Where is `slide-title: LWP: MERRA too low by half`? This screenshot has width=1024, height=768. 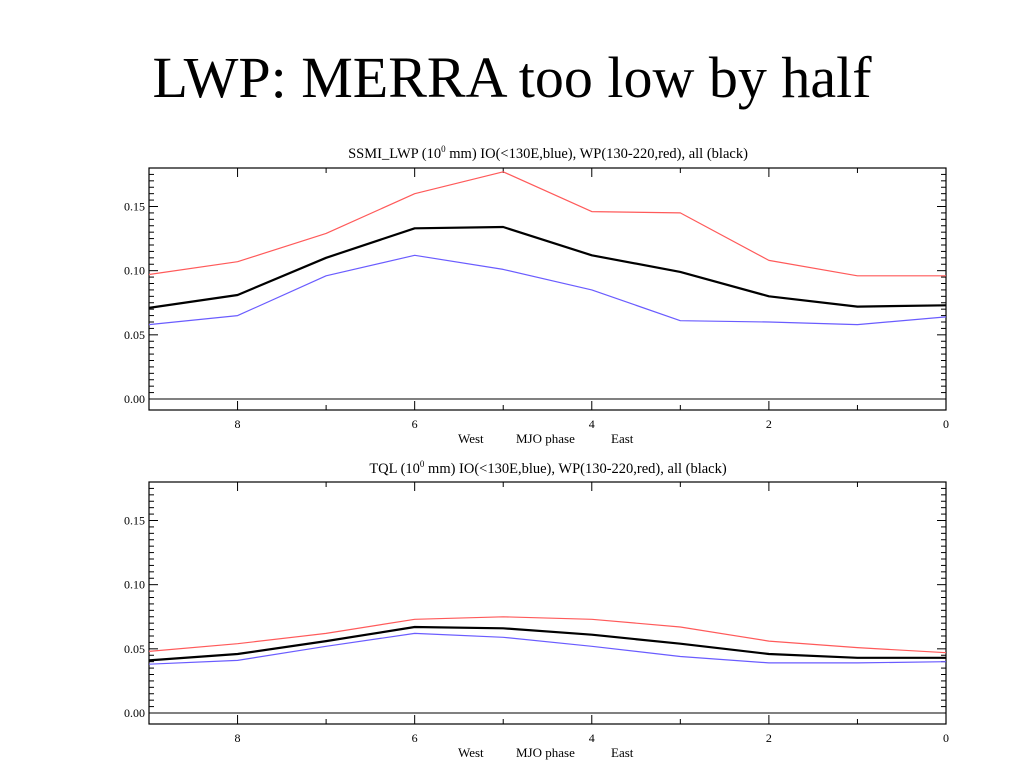 slide-title: LWP: MERRA too low by half is located at coordinates (512, 77).